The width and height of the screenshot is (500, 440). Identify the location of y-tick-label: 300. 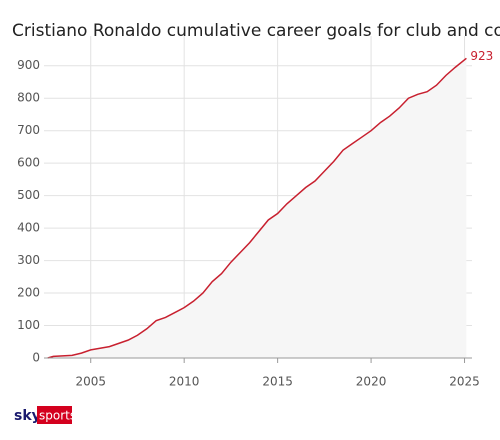
(28, 260).